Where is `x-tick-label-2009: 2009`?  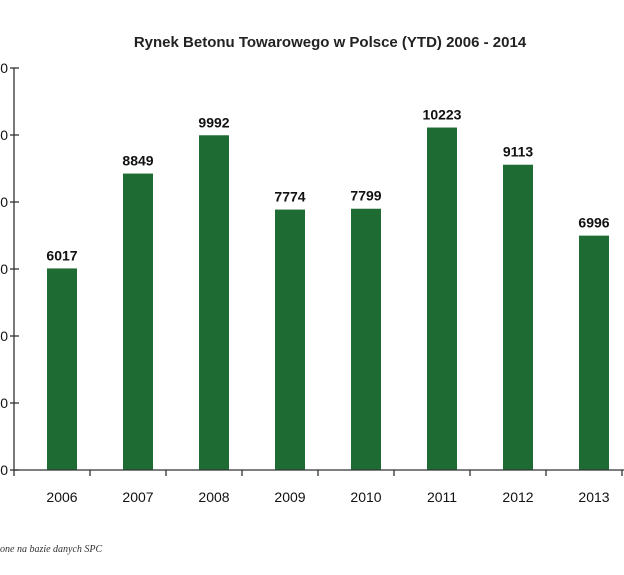 x-tick-label-2009: 2009 is located at coordinates (289, 497).